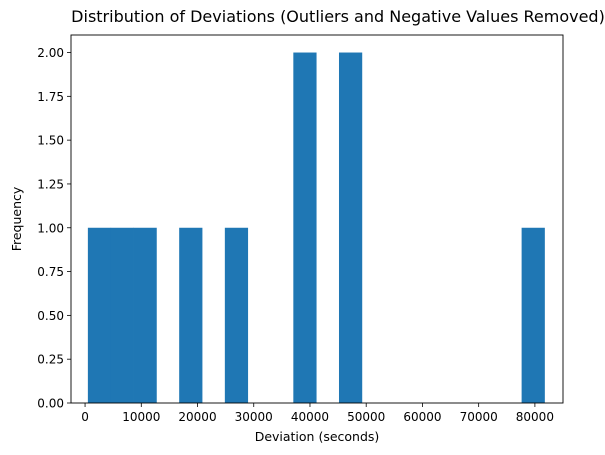 The width and height of the screenshot is (605, 455). I want to click on y-tick-label: 1.25, so click(50, 184).